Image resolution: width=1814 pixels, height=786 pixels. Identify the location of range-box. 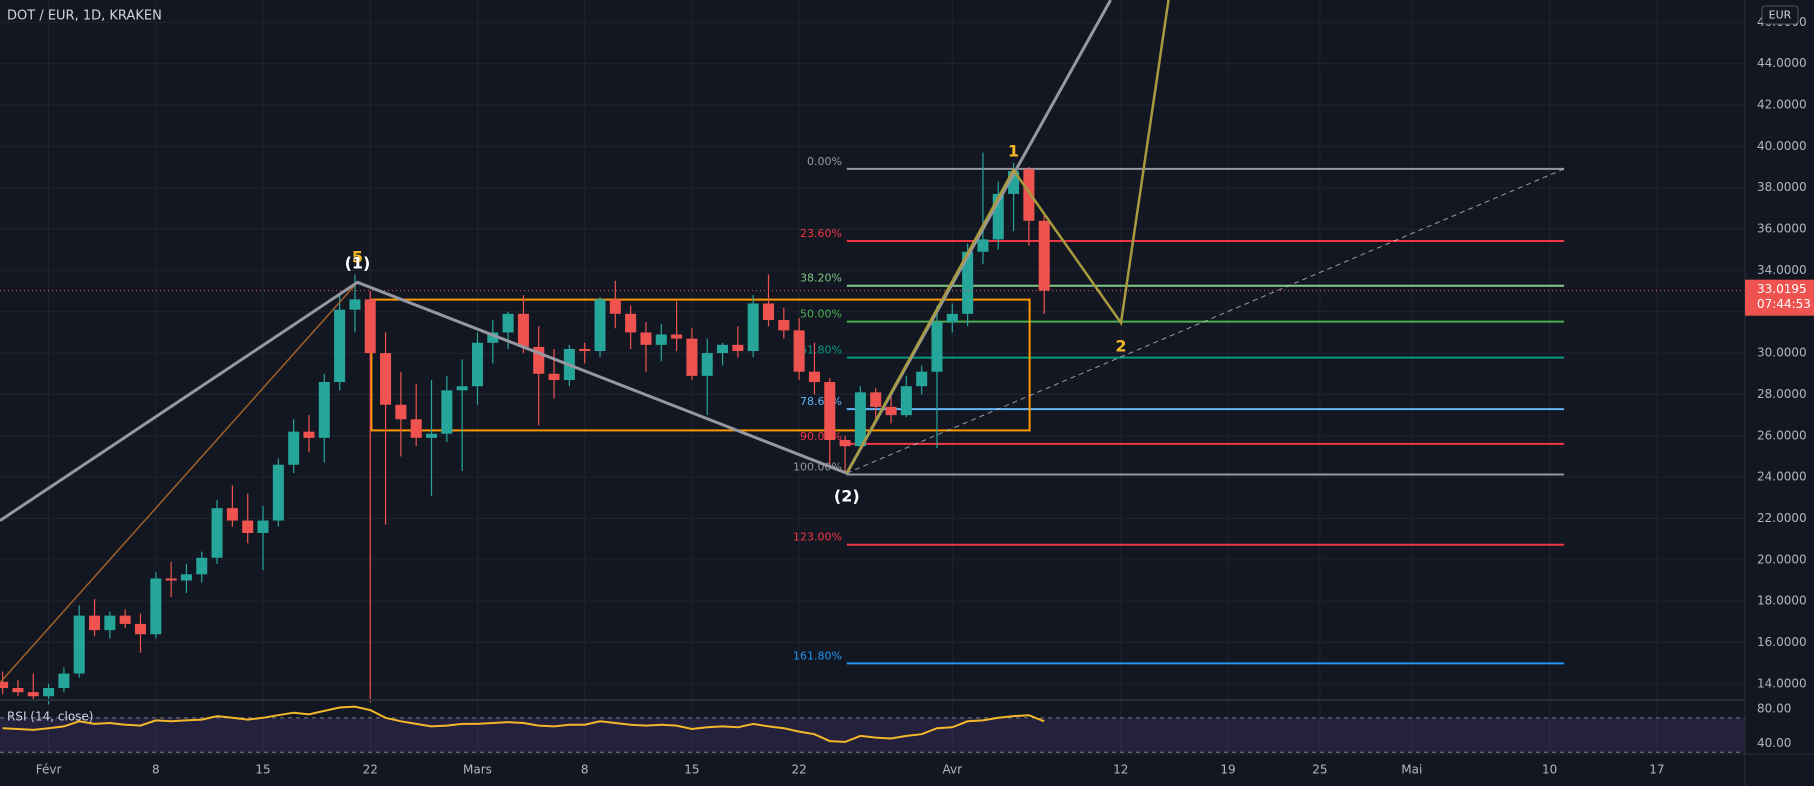
(700, 365).